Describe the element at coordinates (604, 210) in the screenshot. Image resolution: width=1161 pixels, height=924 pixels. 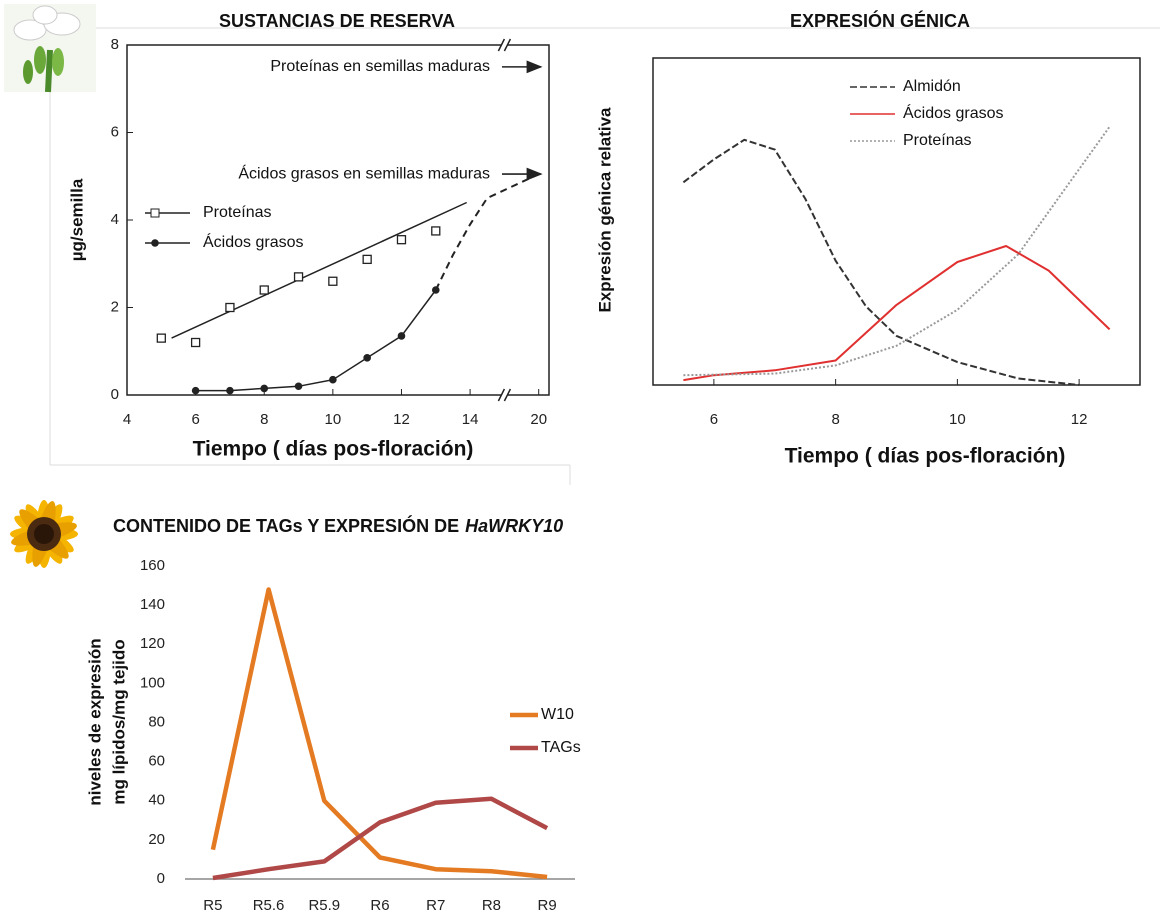
I see `y-axis-label: Expresión génica relativa` at that location.